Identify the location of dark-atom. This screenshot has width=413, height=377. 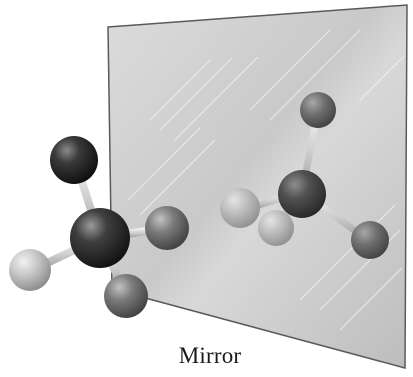
(74, 160).